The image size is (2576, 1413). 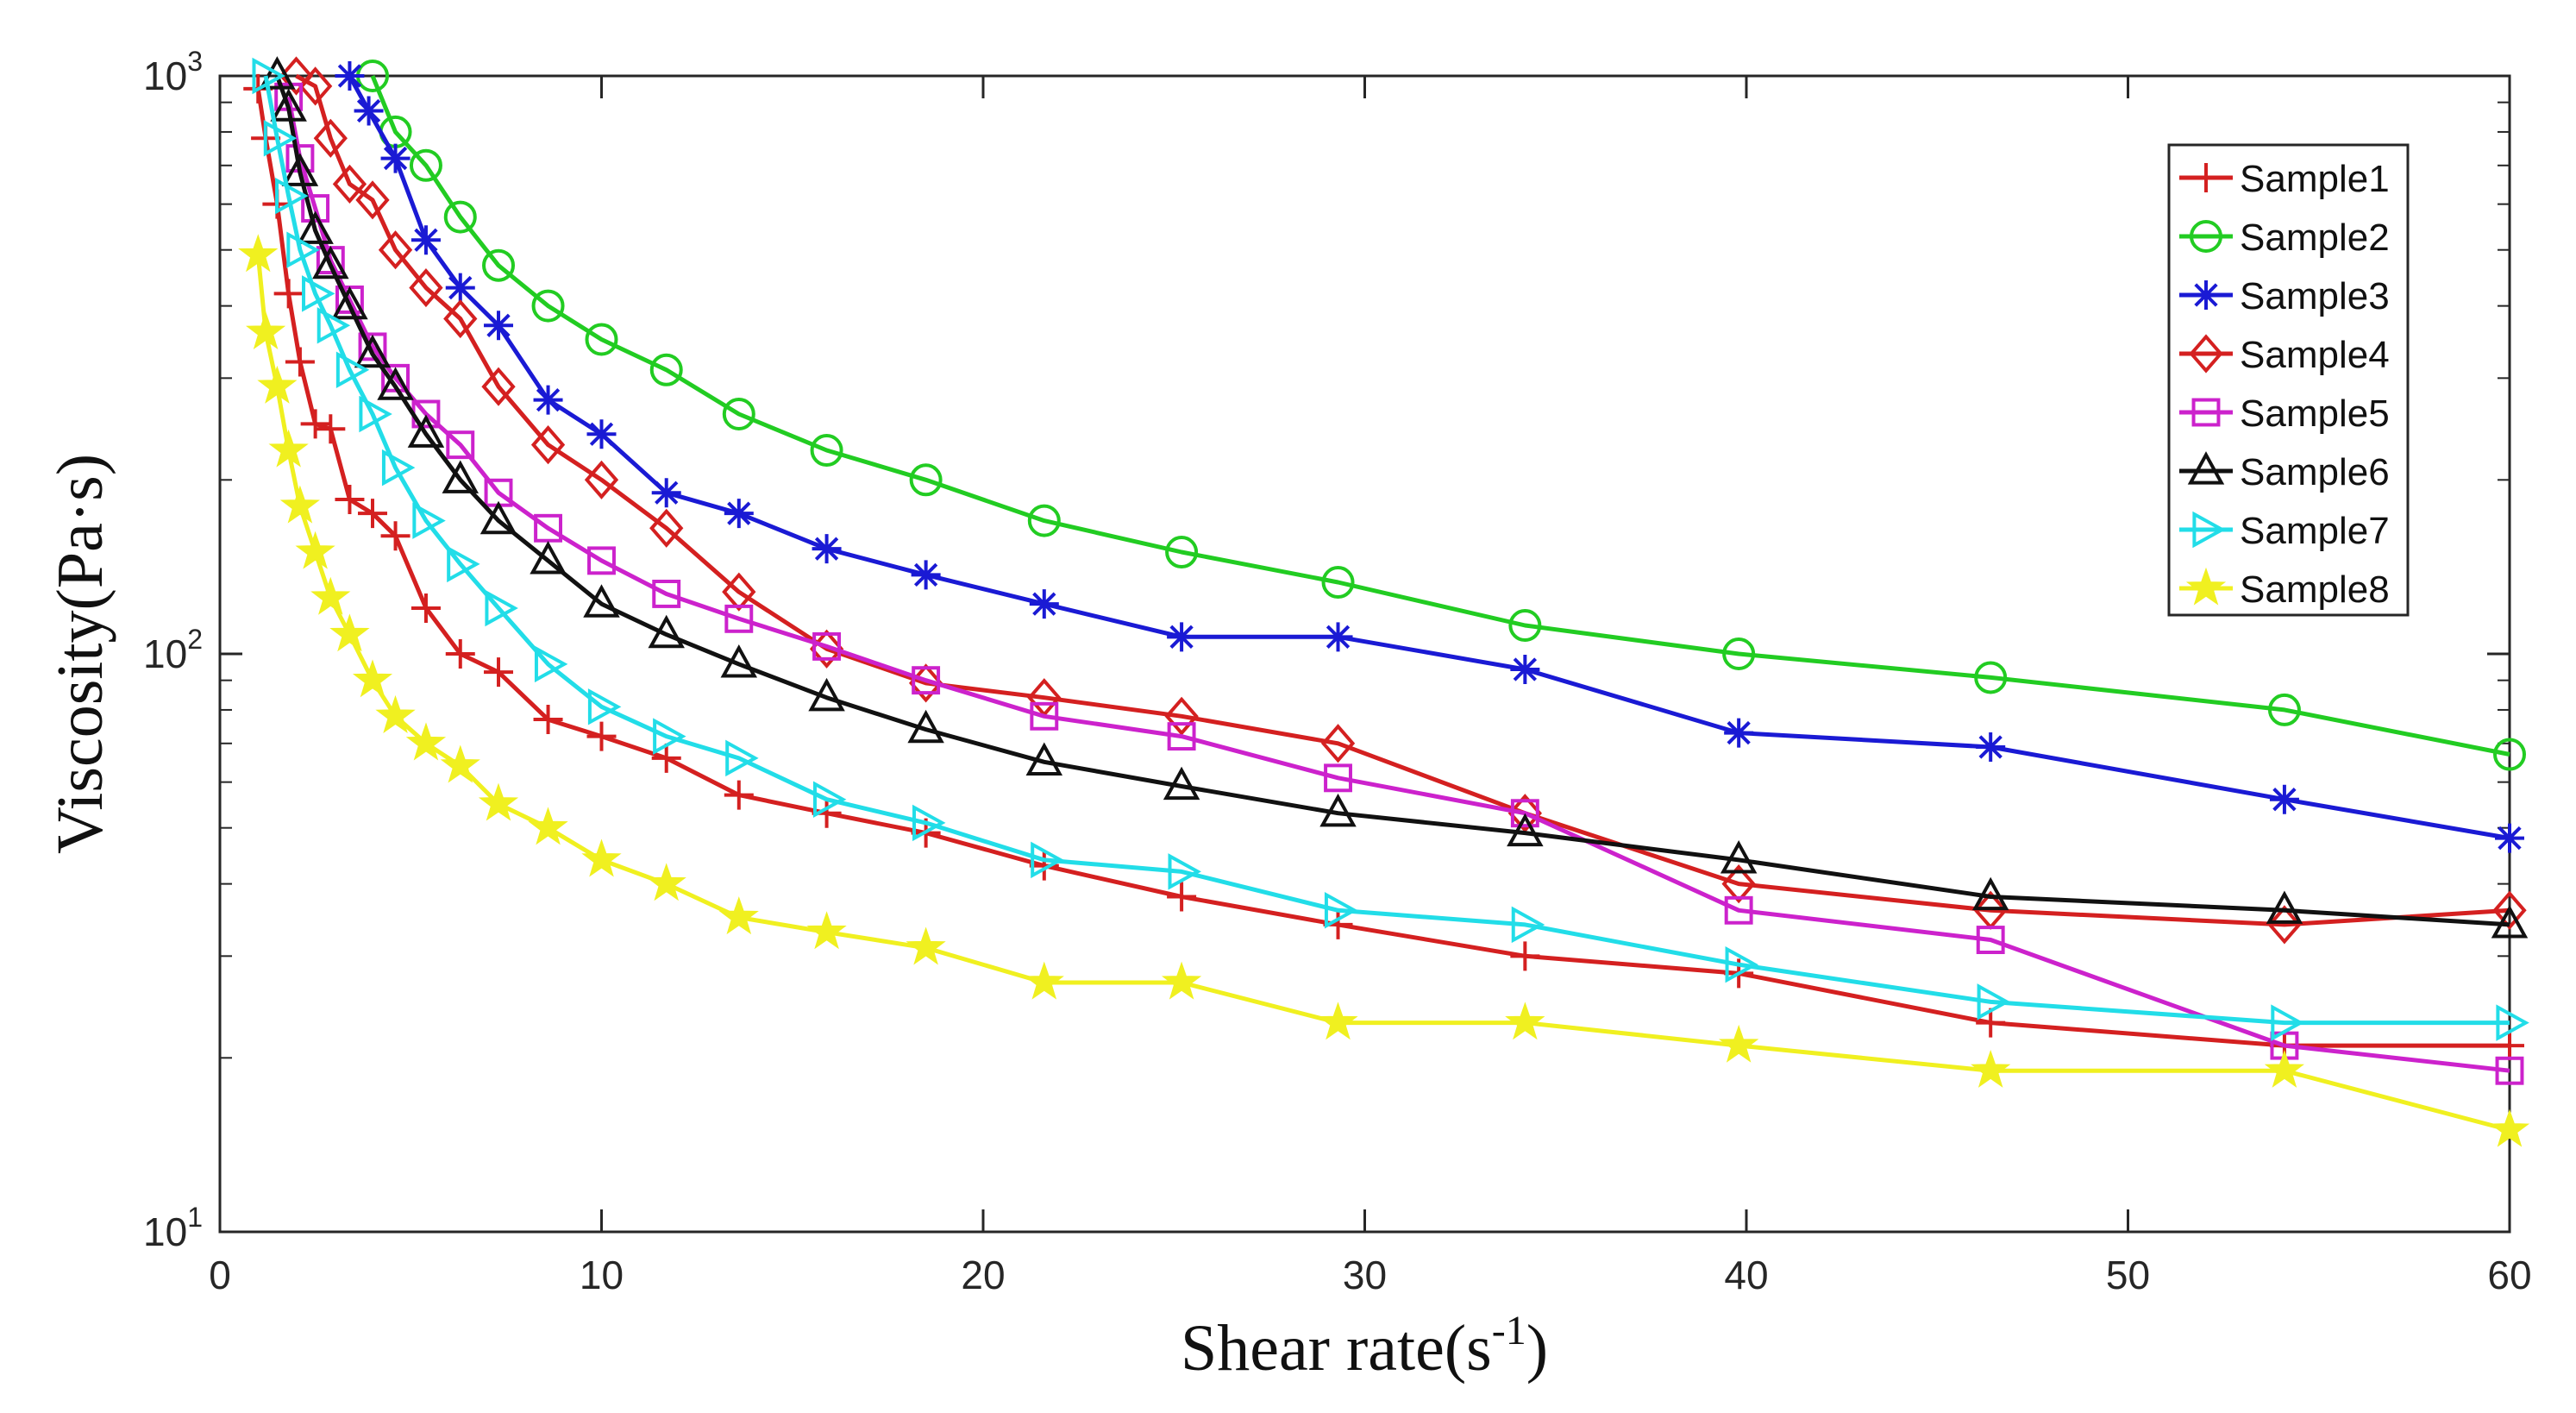 I want to click on legend-label: Sample1, so click(x=2315, y=179).